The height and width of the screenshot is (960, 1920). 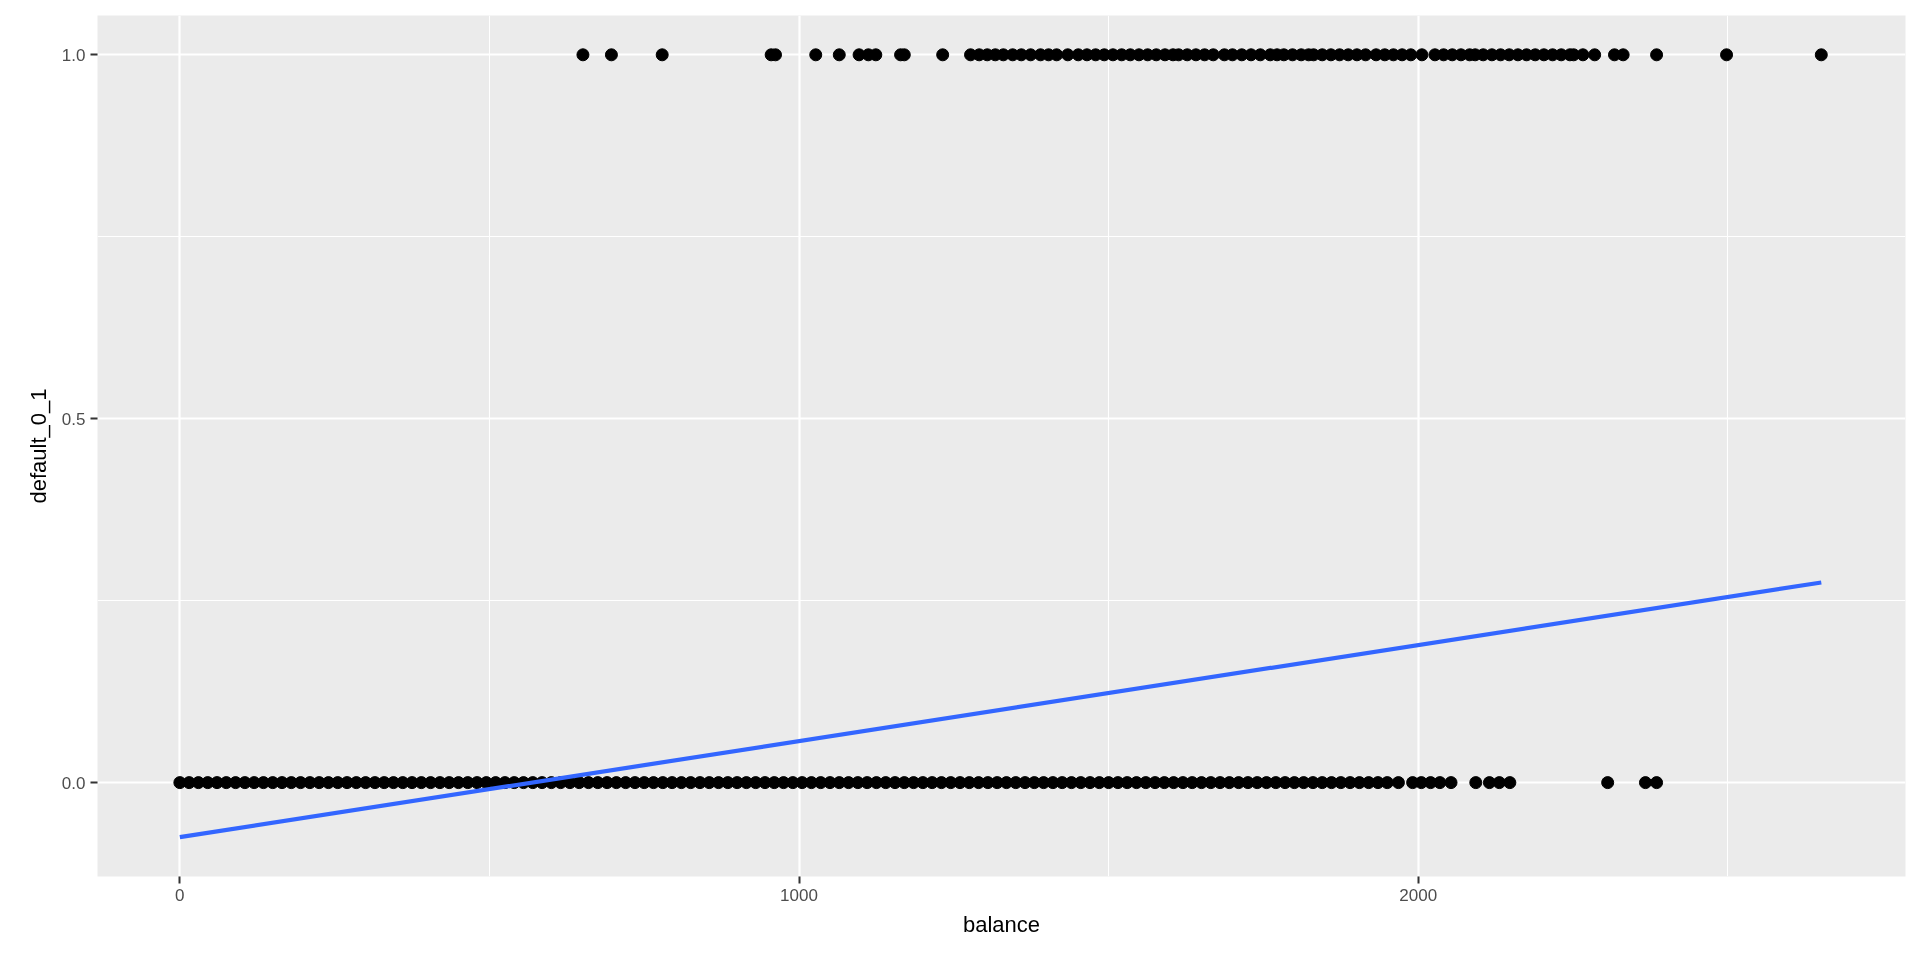 I want to click on y-axis-title: default_0_1, so click(x=38, y=446).